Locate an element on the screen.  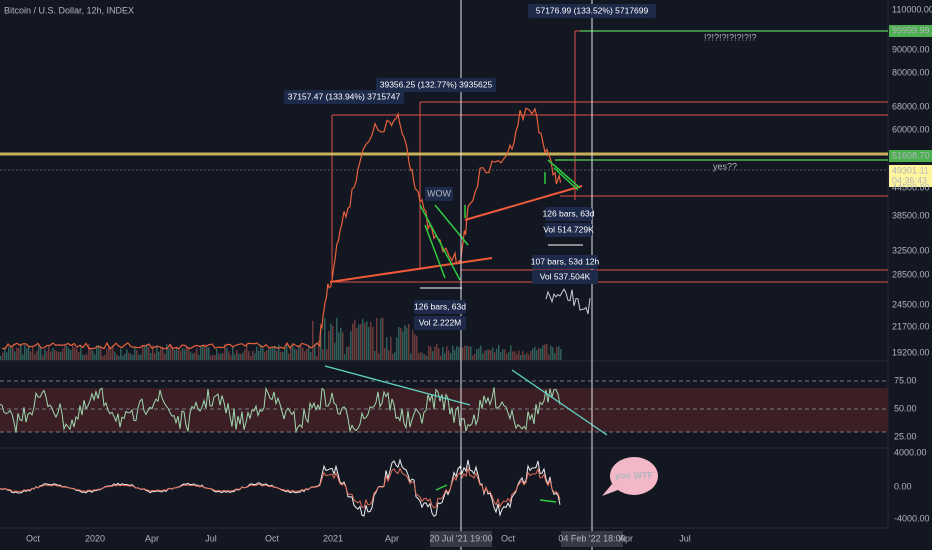
price-axis-label: 99999.99 is located at coordinates (911, 30).